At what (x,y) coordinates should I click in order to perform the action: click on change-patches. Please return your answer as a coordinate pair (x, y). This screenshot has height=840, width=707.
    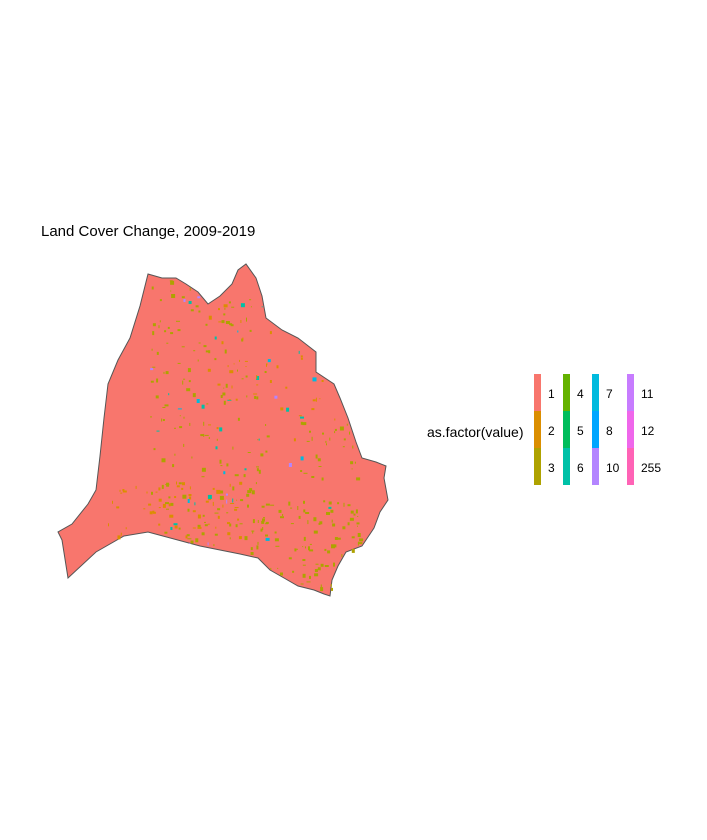
    Looking at the image, I should click on (236, 436).